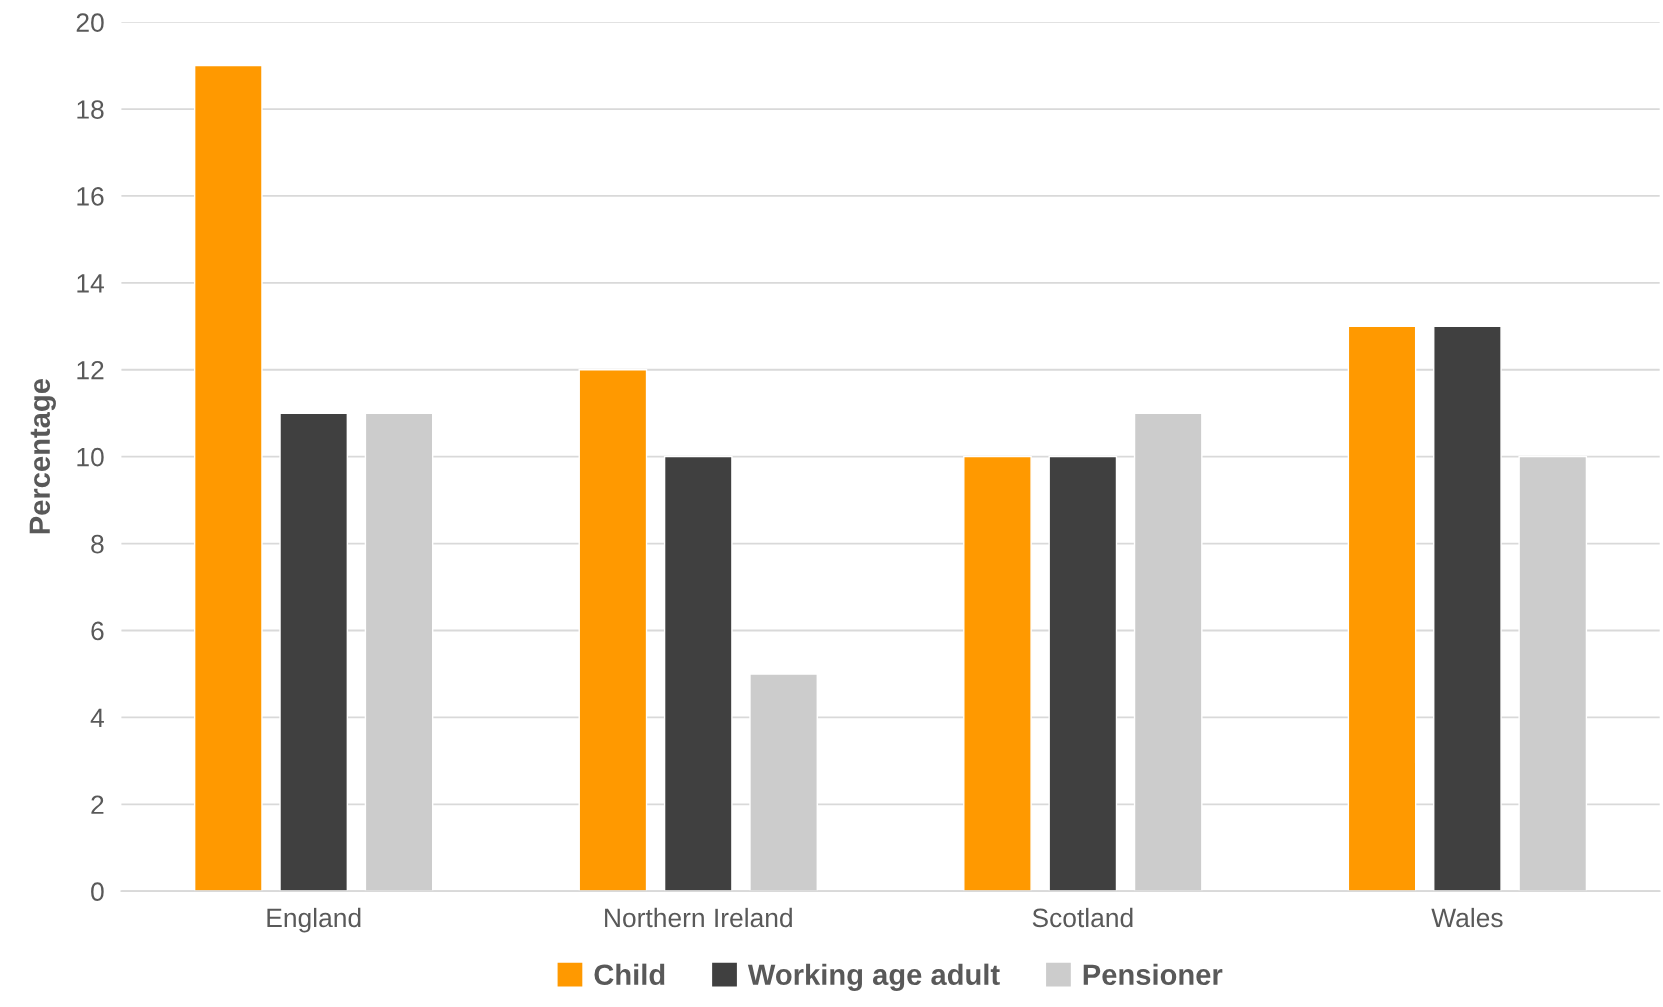  Describe the element at coordinates (1082, 917) in the screenshot. I see `x-tick-label: Scotland` at that location.